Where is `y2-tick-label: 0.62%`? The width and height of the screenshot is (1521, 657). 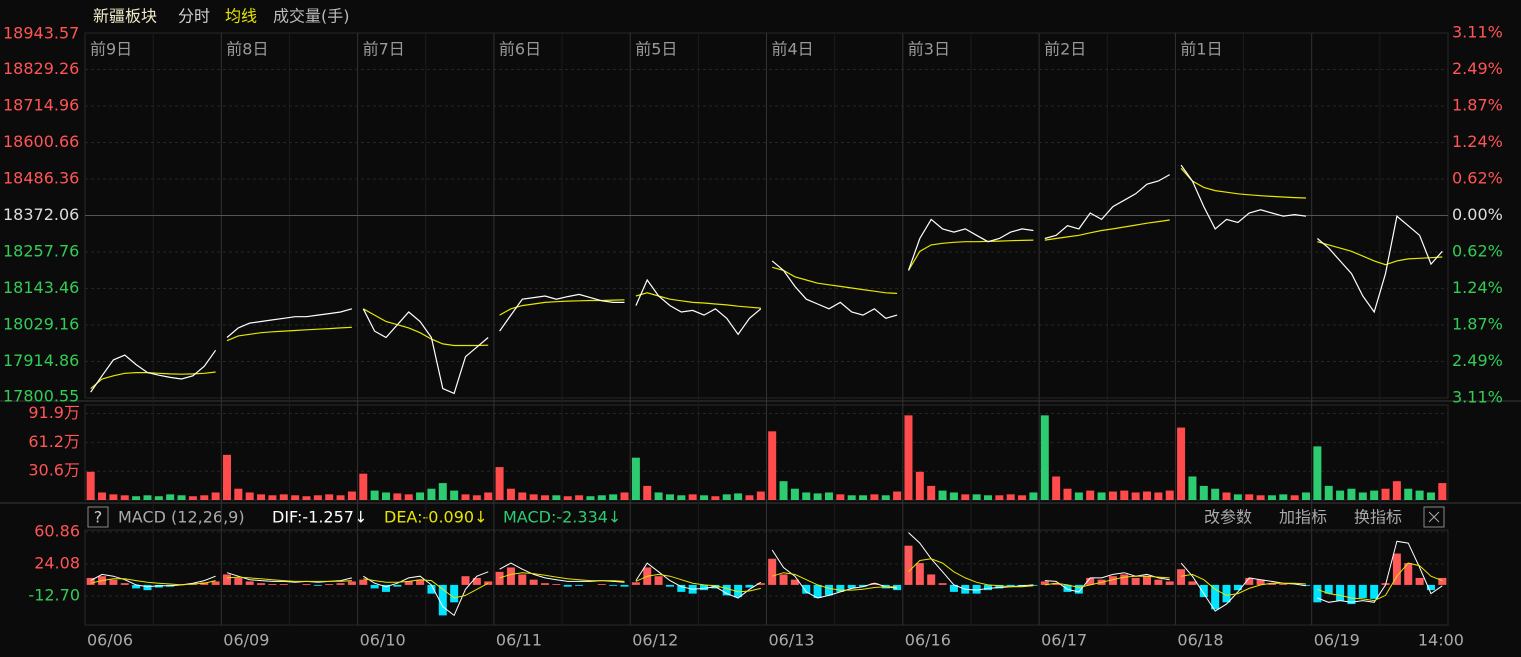
y2-tick-label: 0.62% is located at coordinates (1477, 178).